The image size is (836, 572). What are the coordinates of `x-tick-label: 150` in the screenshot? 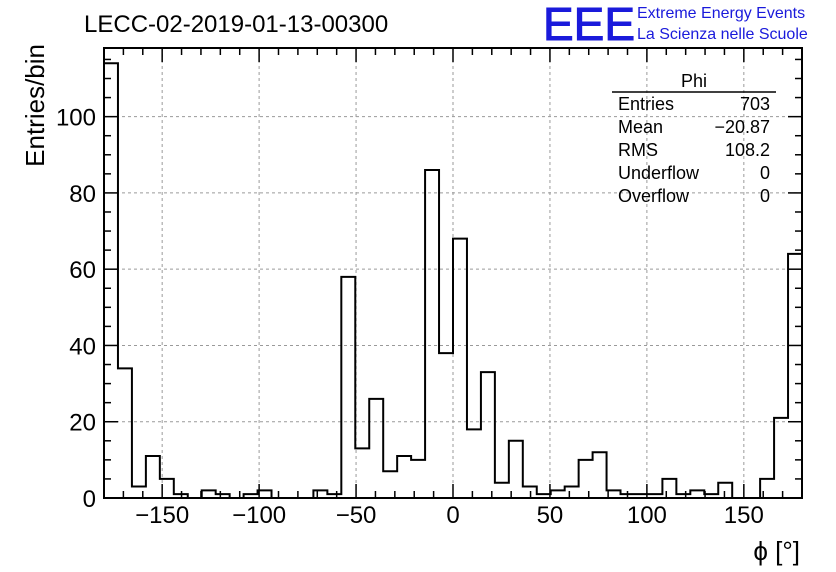 It's located at (744, 515).